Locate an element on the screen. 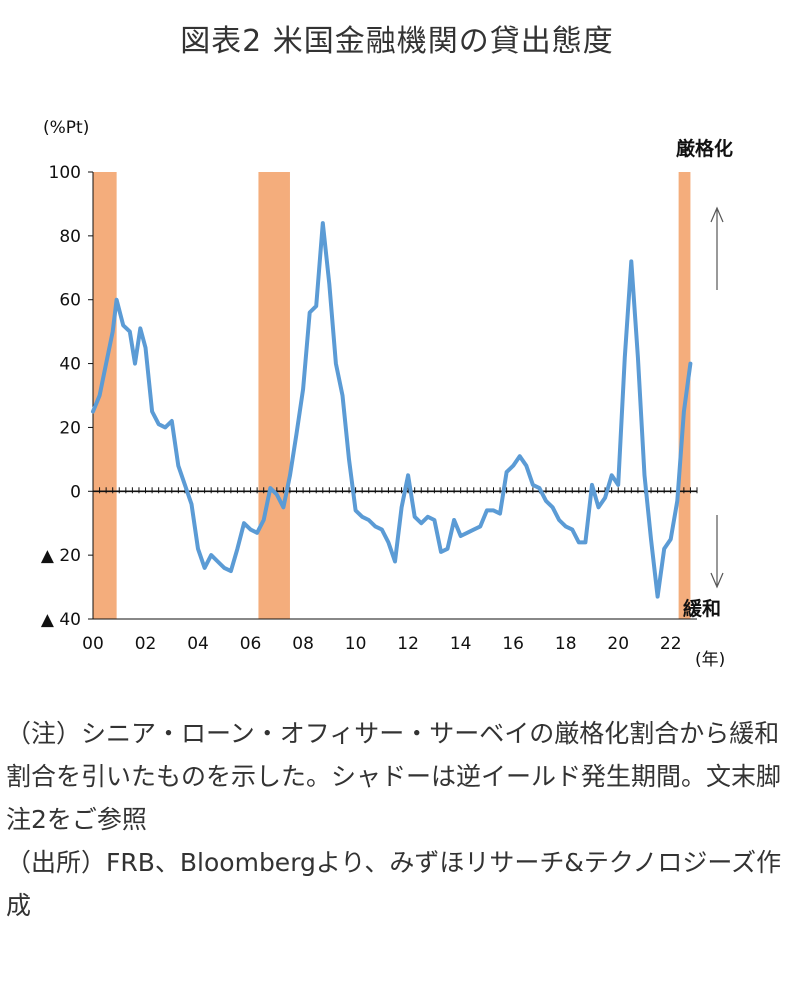  x-tick-label: 22 is located at coordinates (671, 644).